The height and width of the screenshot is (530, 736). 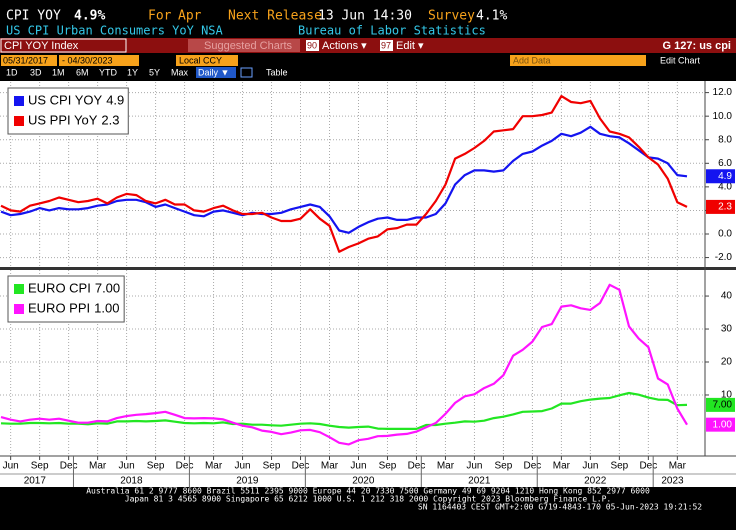 I want to click on panel-separator, so click(x=368, y=268).